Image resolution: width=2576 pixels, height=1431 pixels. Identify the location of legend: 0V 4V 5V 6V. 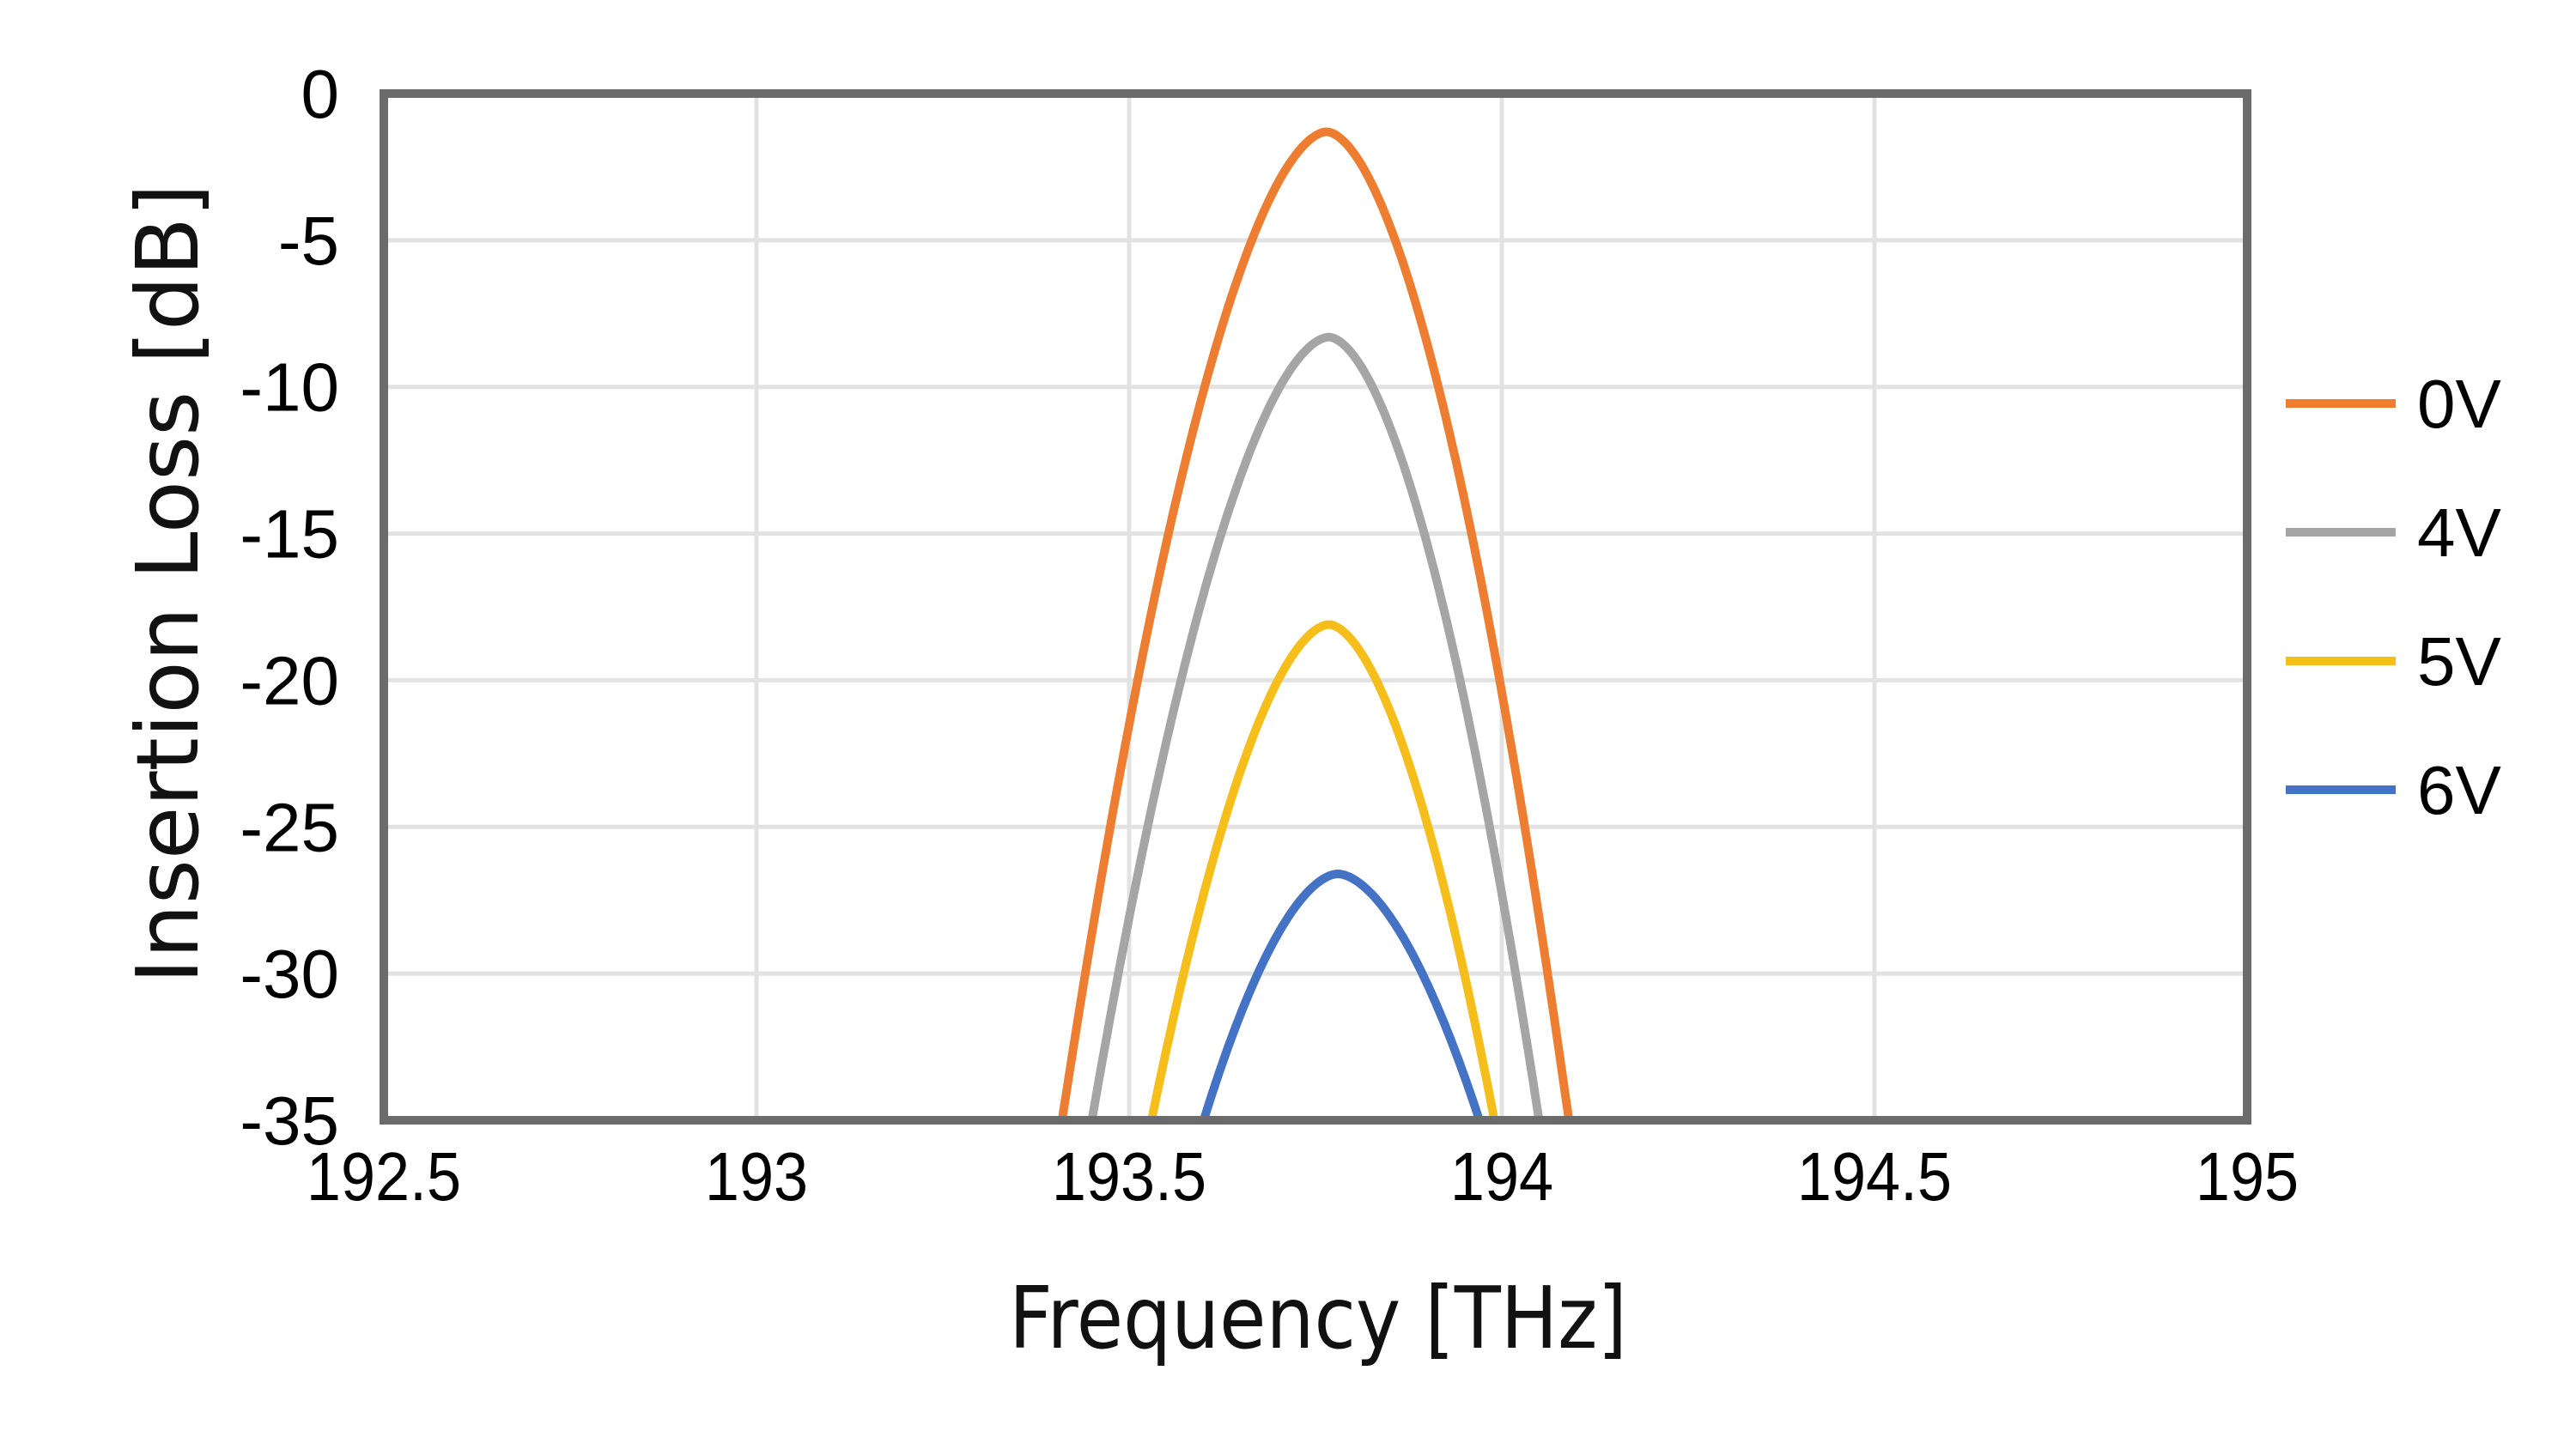
(2393, 597).